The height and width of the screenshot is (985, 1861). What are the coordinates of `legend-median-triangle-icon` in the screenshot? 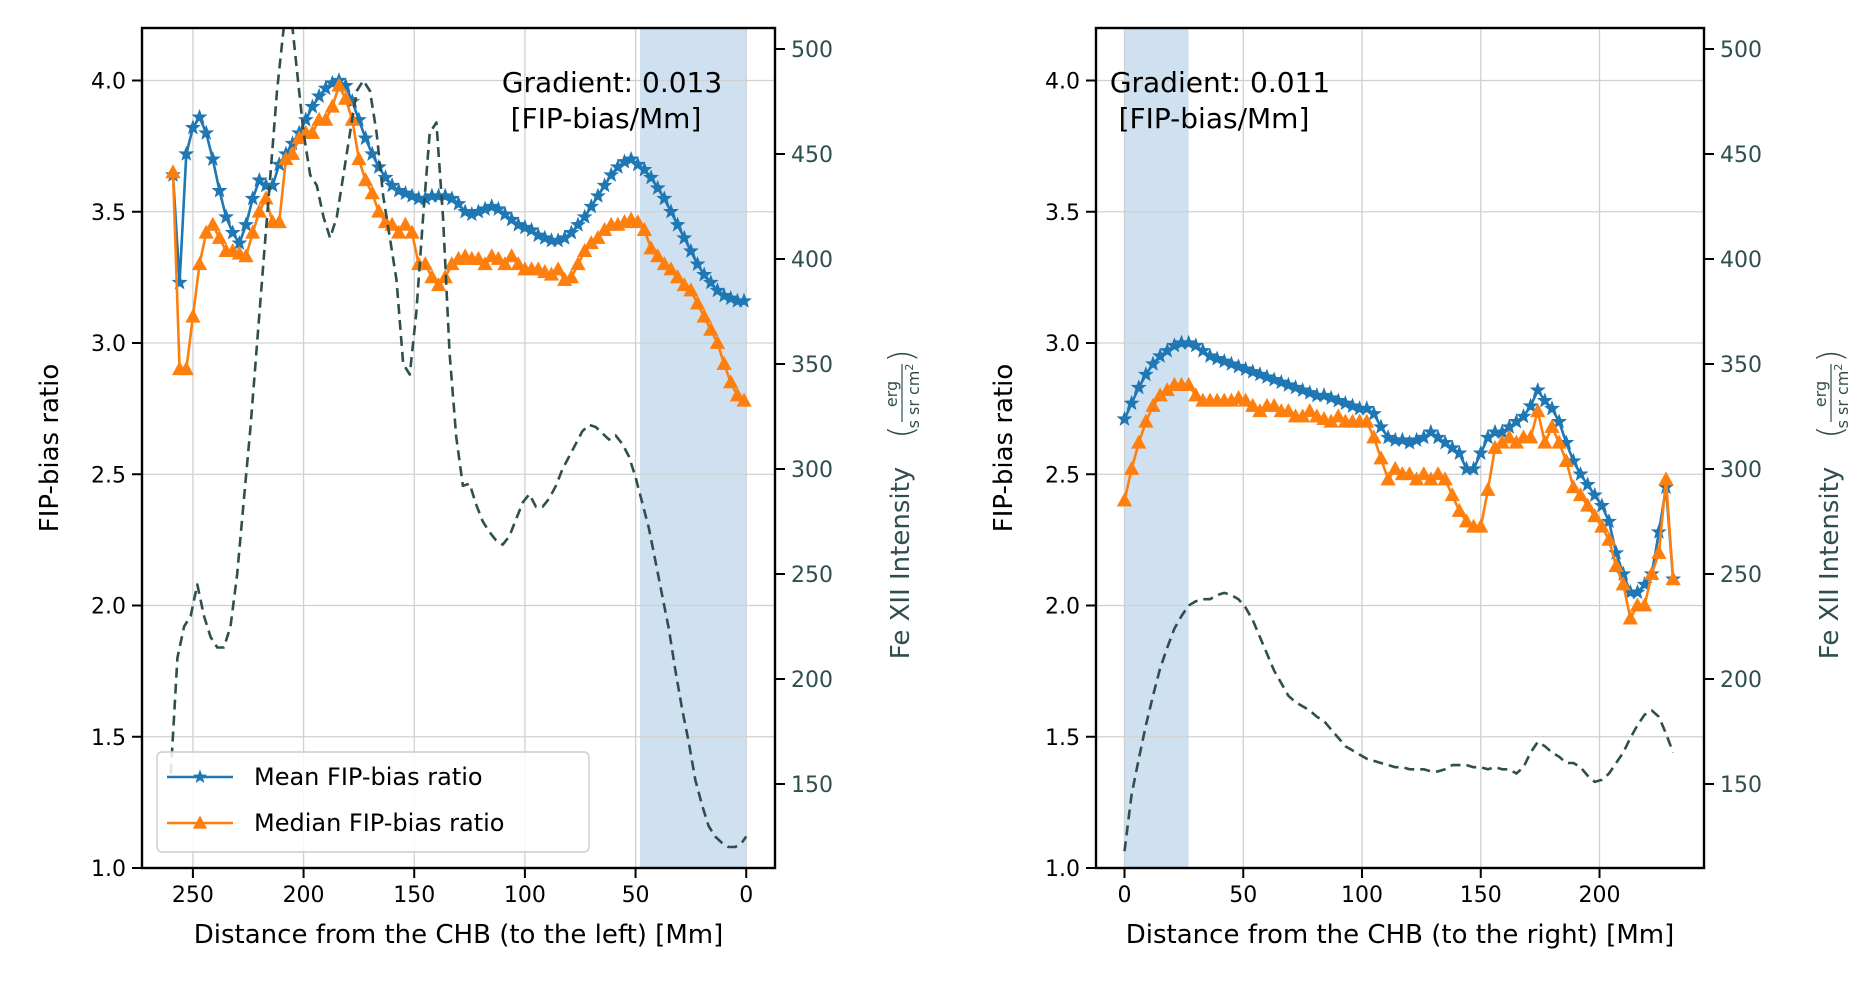 It's located at (200, 822).